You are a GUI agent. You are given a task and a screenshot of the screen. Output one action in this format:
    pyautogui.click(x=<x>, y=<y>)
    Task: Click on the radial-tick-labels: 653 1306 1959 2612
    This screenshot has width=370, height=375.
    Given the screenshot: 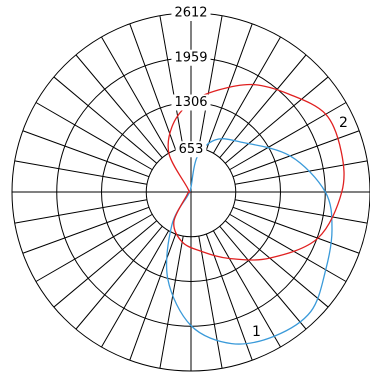 What is the action you would take?
    pyautogui.click(x=191, y=81)
    